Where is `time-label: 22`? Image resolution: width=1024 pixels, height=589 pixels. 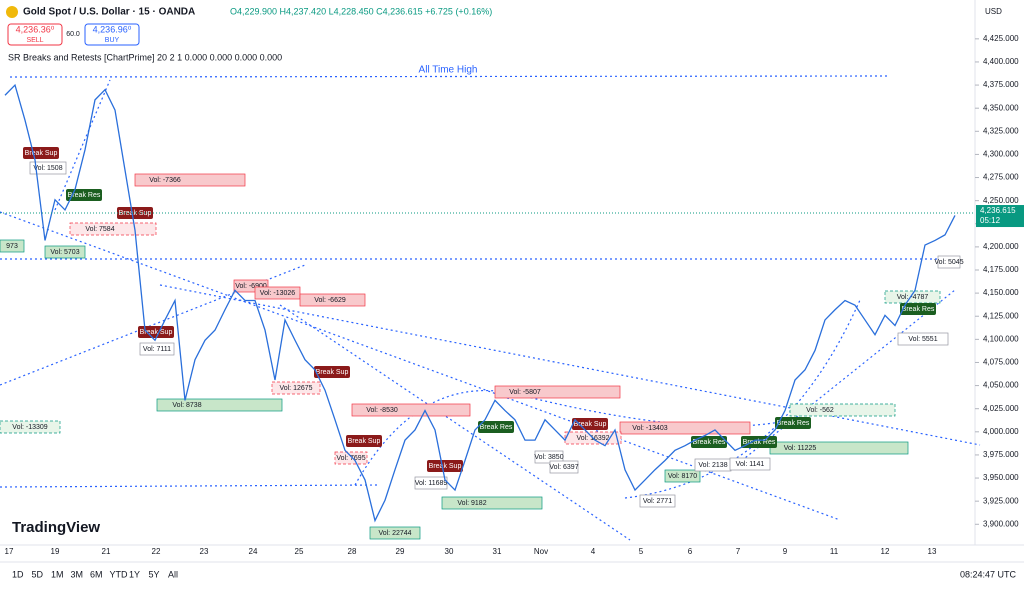
time-label: 22 is located at coordinates (156, 551).